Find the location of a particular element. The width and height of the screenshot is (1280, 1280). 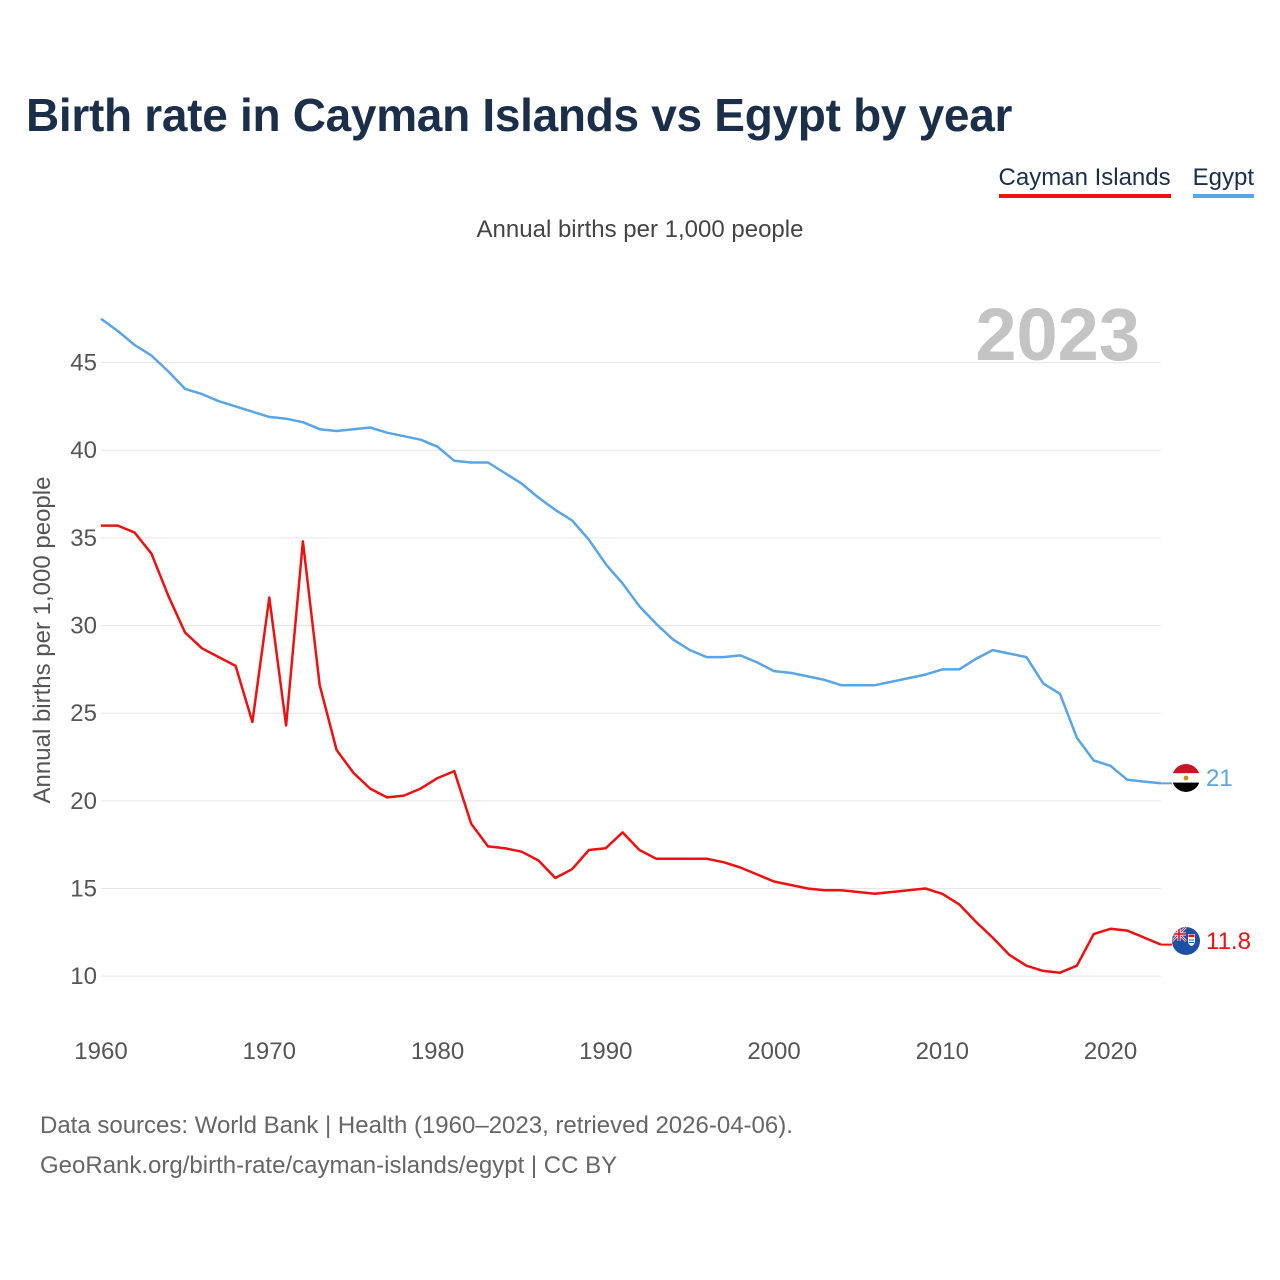

egypt-end-value: 21 is located at coordinates (1219, 778).